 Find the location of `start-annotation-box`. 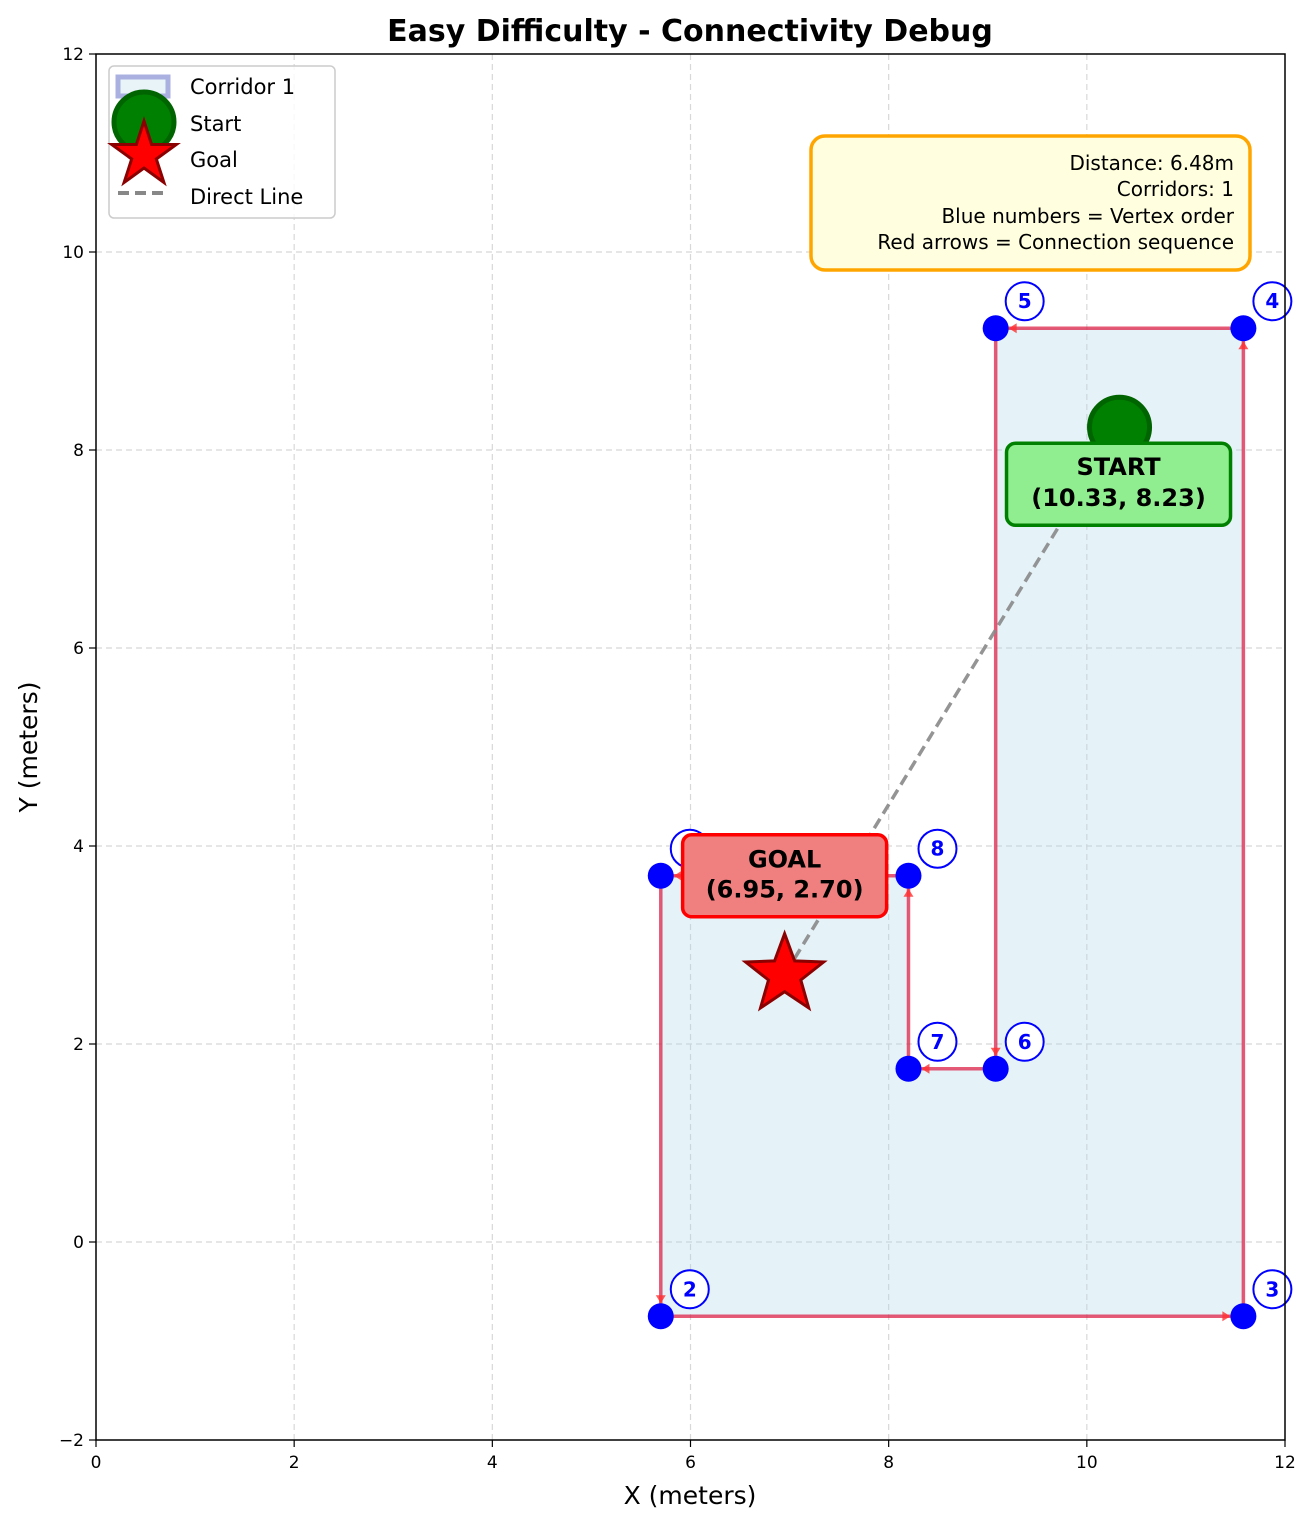

start-annotation-box is located at coordinates (1118, 484).